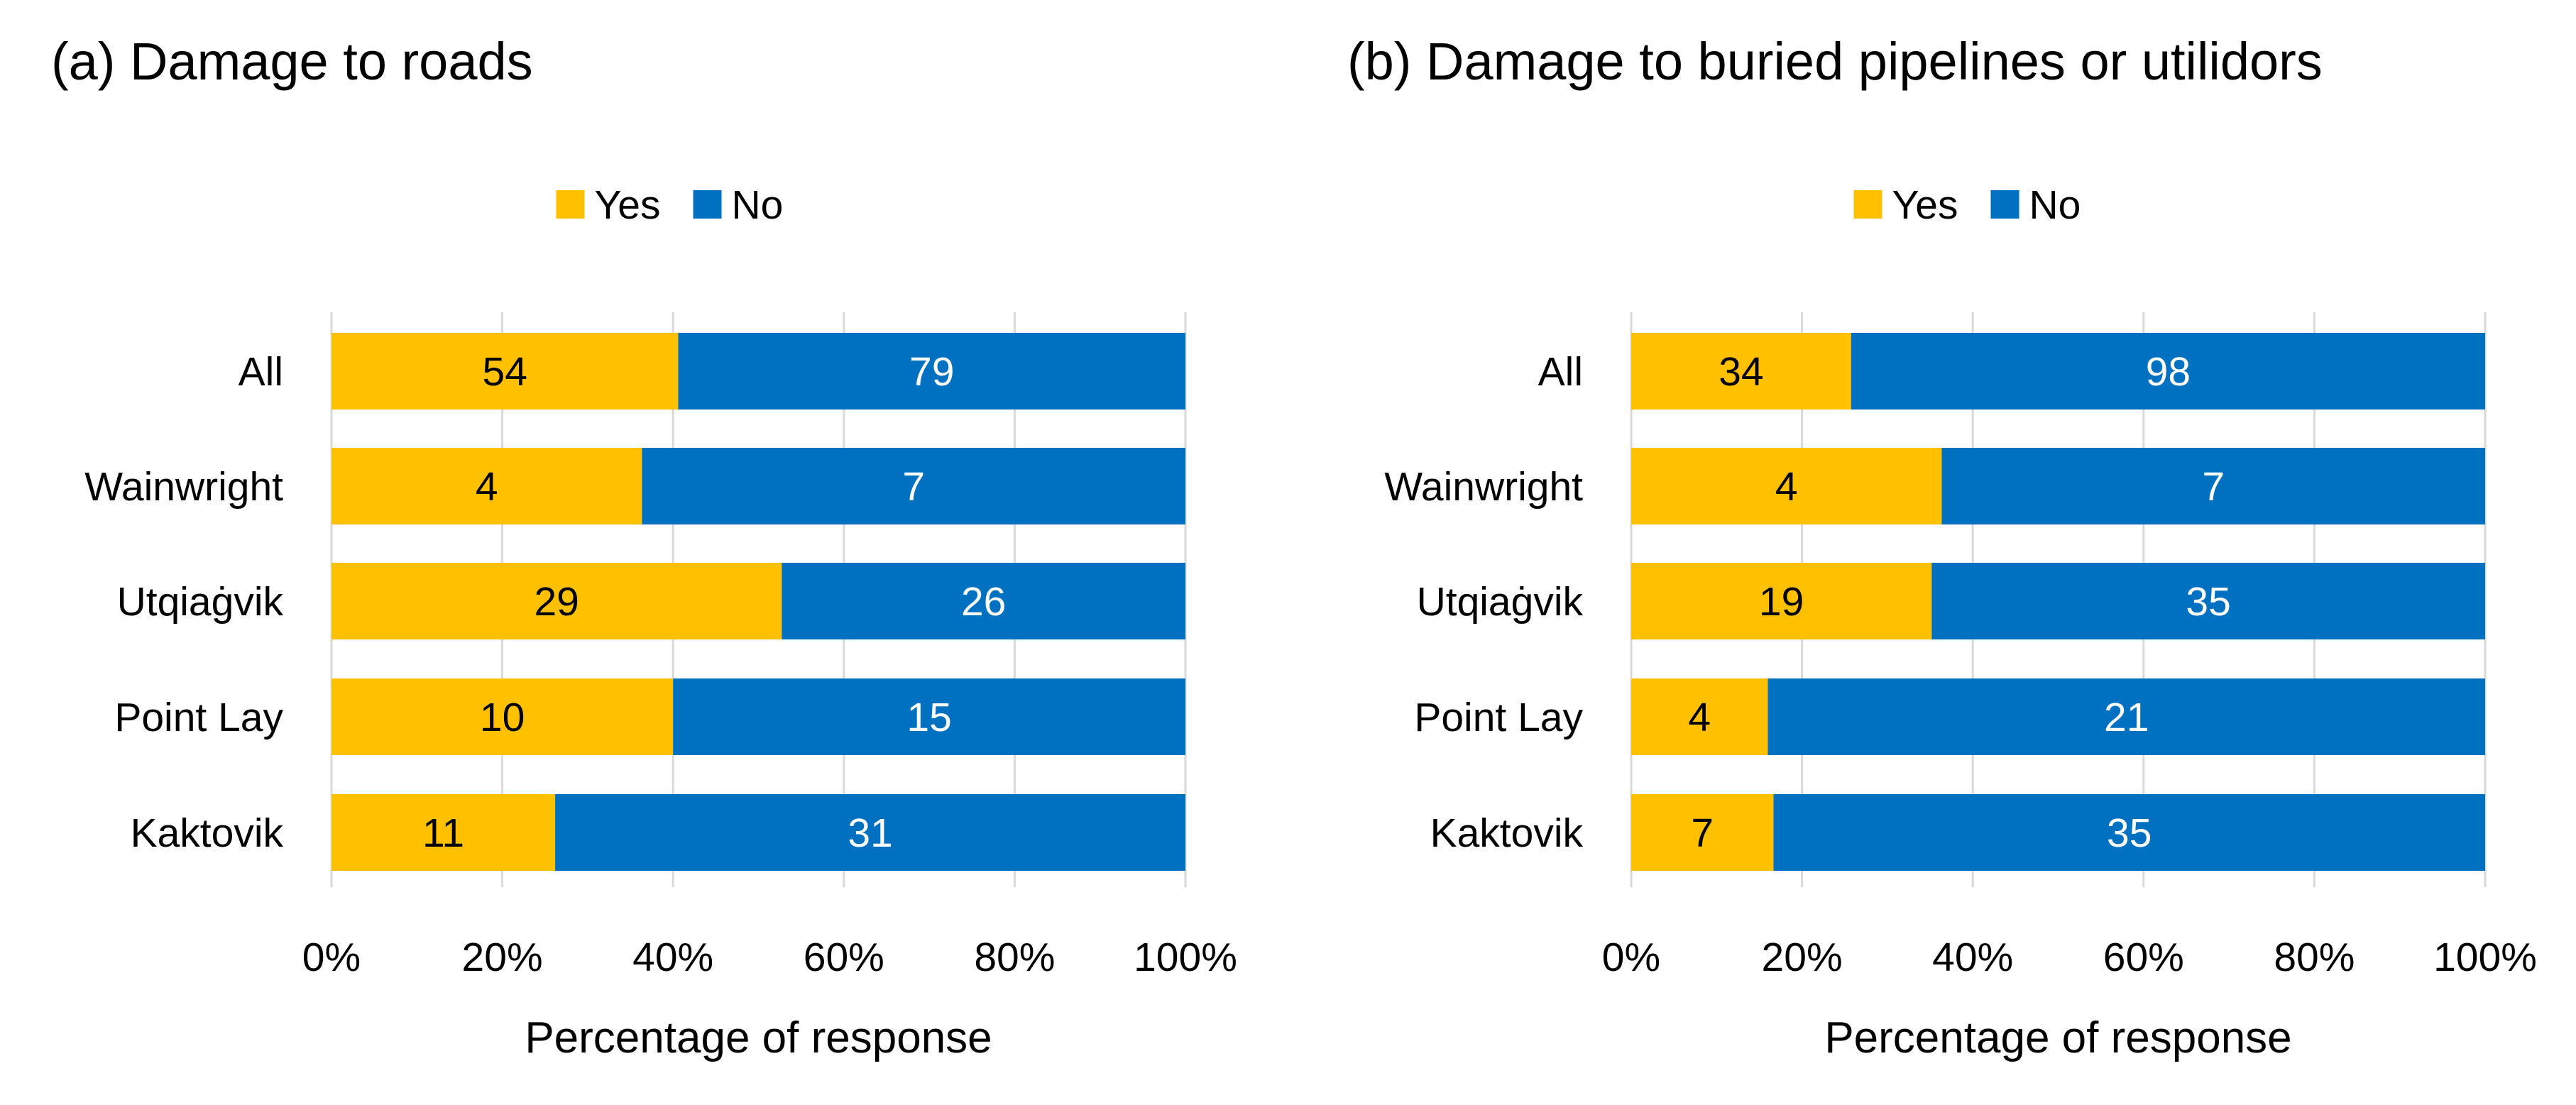 The image size is (2576, 1105). I want to click on data-label-yes: 10, so click(502, 717).